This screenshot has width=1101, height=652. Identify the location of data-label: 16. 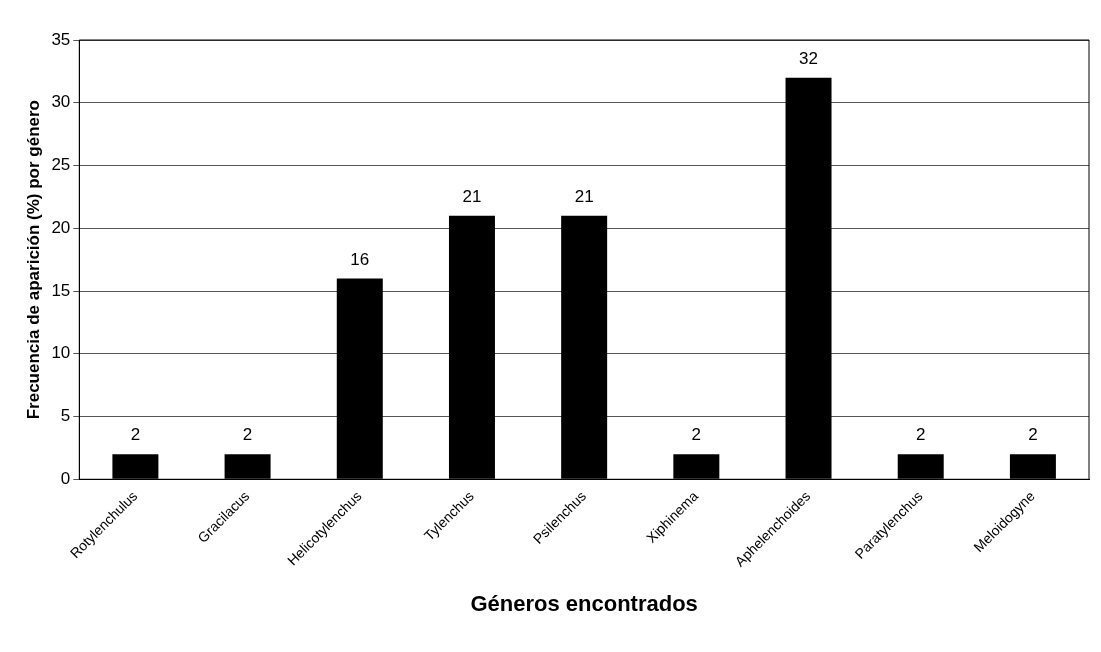
(360, 259).